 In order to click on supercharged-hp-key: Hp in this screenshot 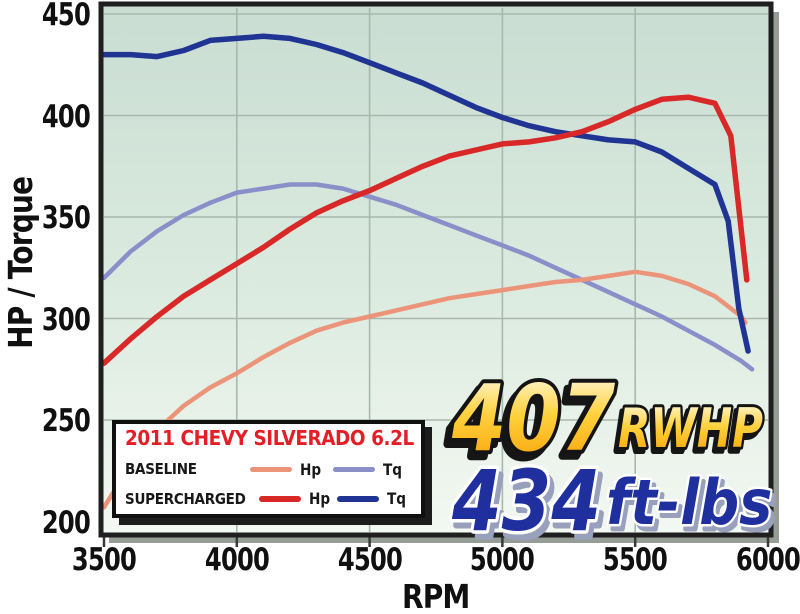, I will do `click(319, 498)`.